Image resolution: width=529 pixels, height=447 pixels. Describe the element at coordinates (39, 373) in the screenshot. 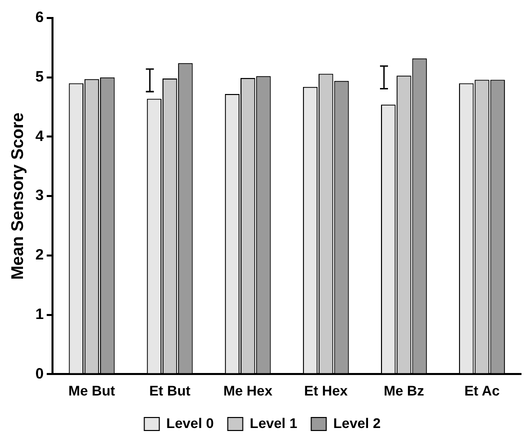

I see `y-tick-label: 0` at that location.